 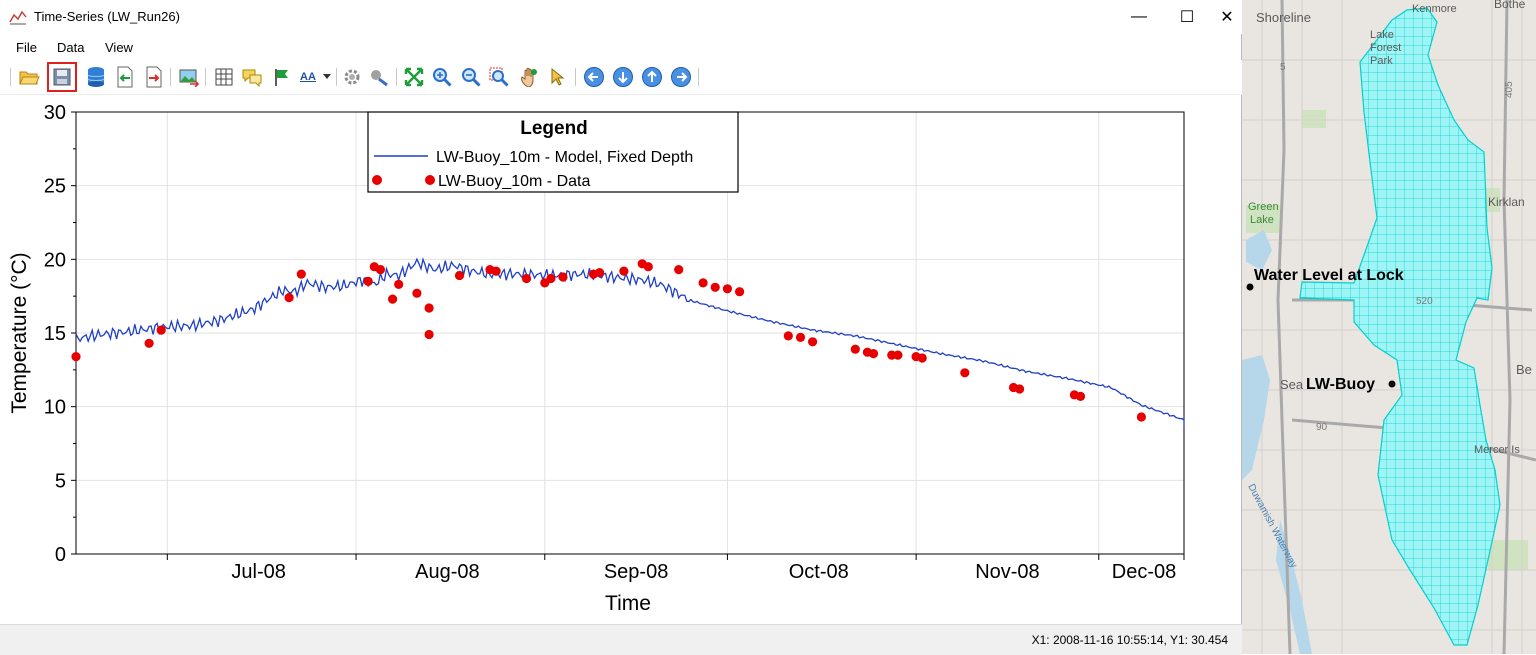 I want to click on x-tick-label: Jul-08, so click(x=258, y=572).